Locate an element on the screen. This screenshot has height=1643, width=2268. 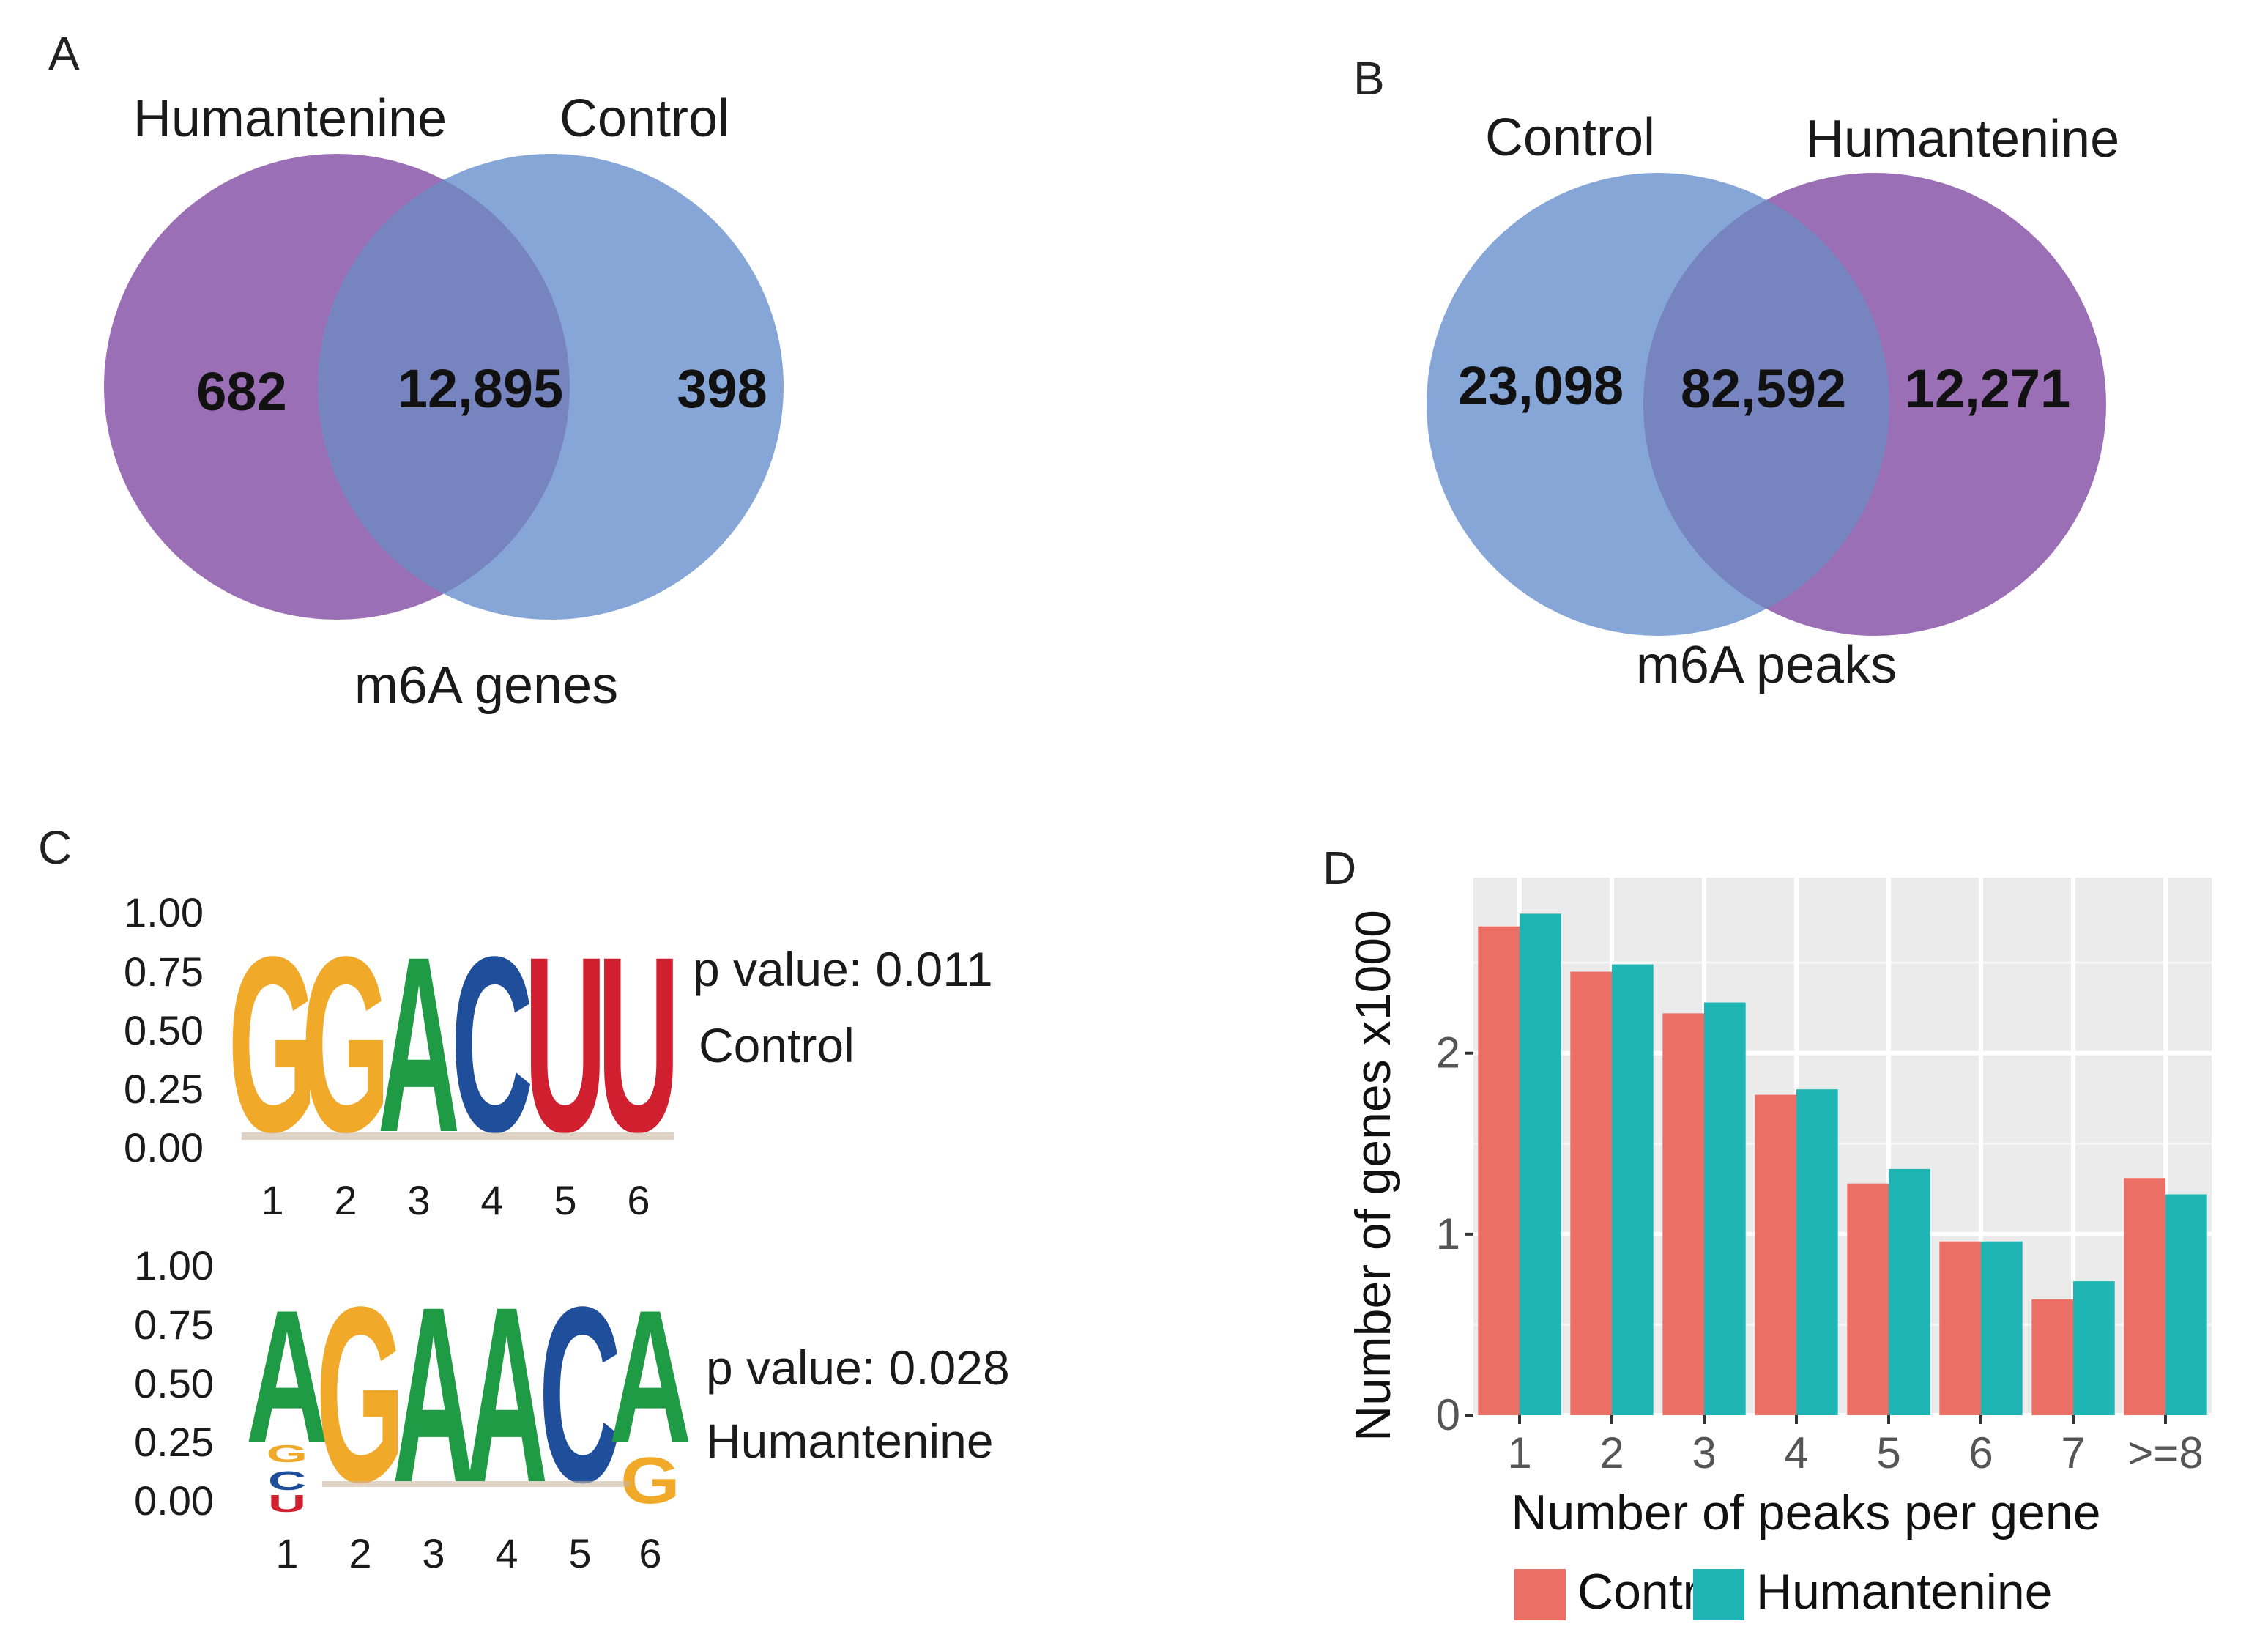
motif-letter-minor: C is located at coordinates (287, 1481).